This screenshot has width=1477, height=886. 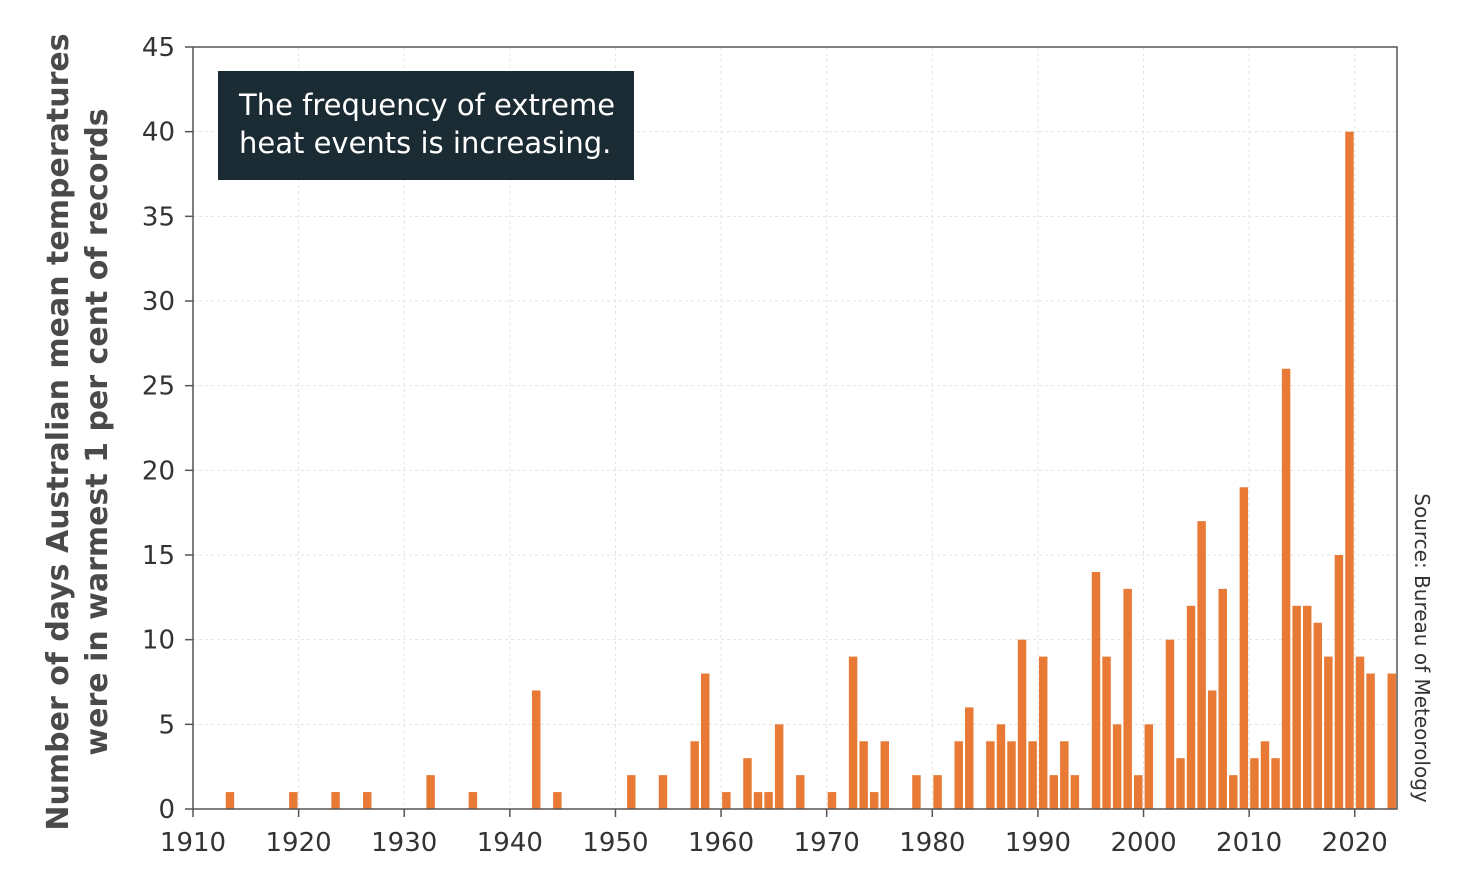 I want to click on bar-2003, so click(x=1180, y=783).